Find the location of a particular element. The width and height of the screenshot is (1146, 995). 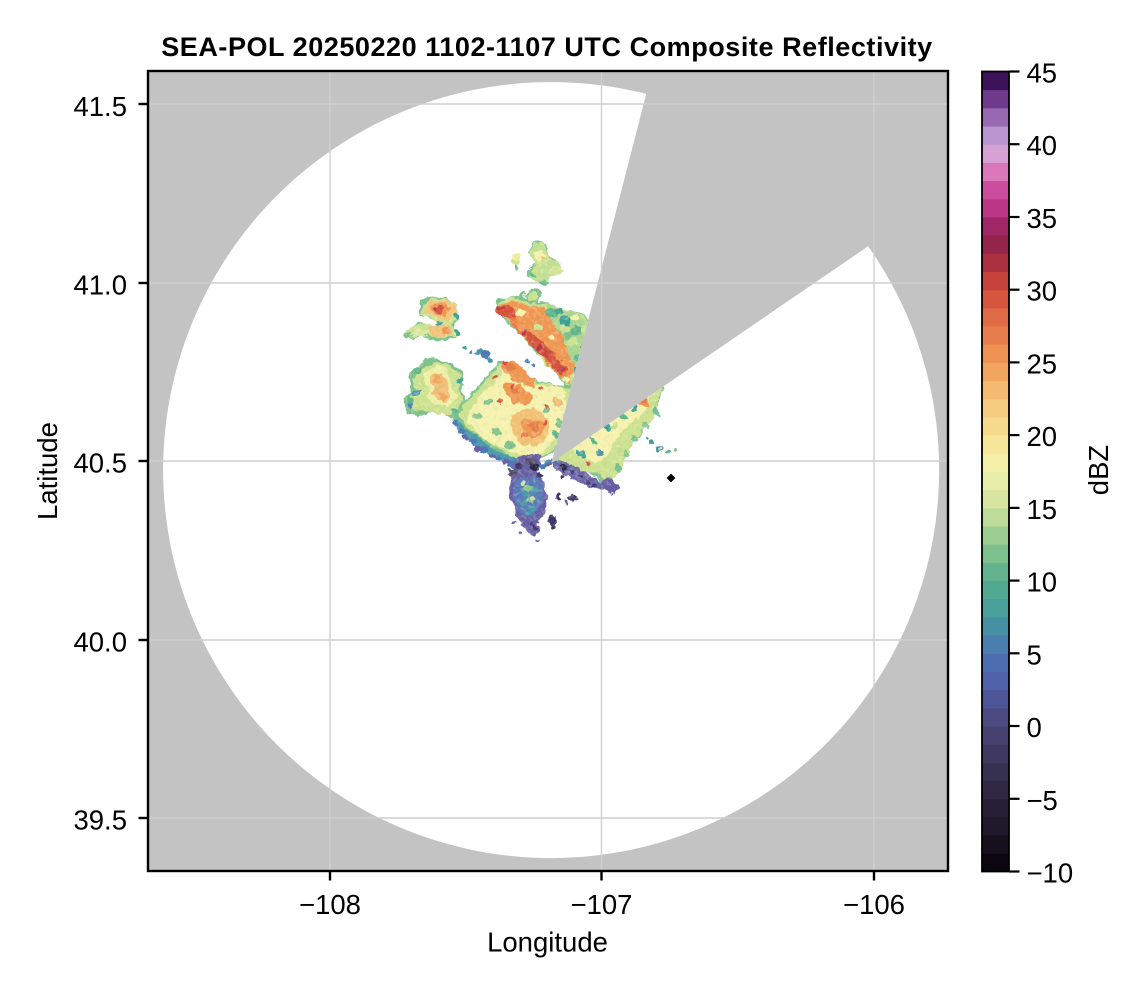

svg-text: −10 is located at coordinates (1050, 873).